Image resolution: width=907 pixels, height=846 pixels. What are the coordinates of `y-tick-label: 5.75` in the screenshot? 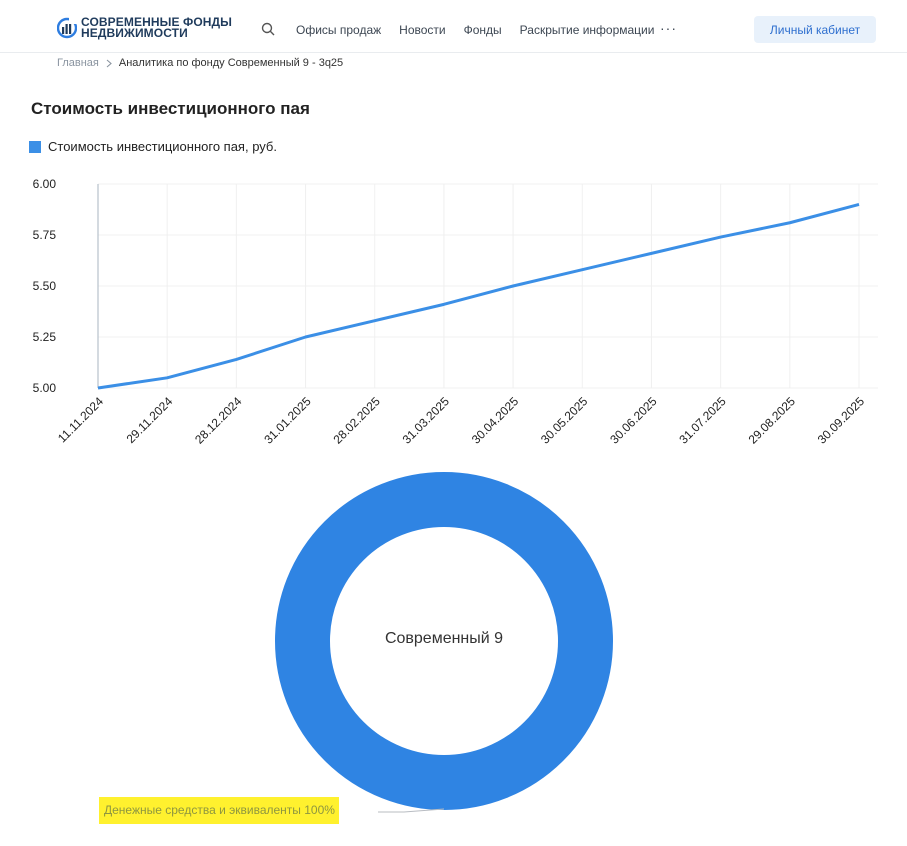 It's located at (45, 235).